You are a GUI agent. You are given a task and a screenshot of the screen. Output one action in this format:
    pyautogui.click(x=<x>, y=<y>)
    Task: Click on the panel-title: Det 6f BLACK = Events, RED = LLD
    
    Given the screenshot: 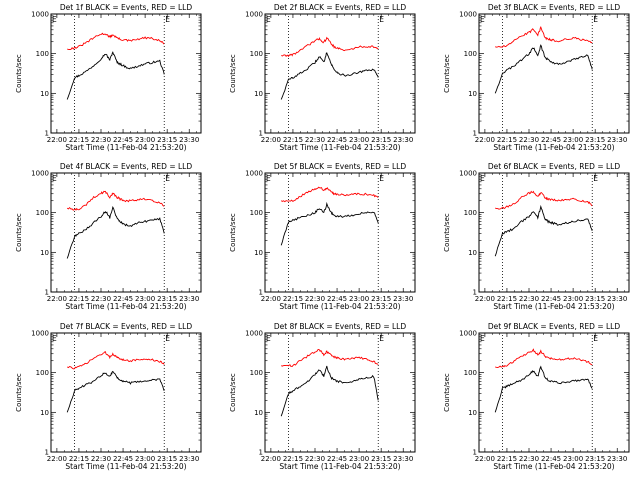 What is the action you would take?
    pyautogui.click(x=554, y=166)
    